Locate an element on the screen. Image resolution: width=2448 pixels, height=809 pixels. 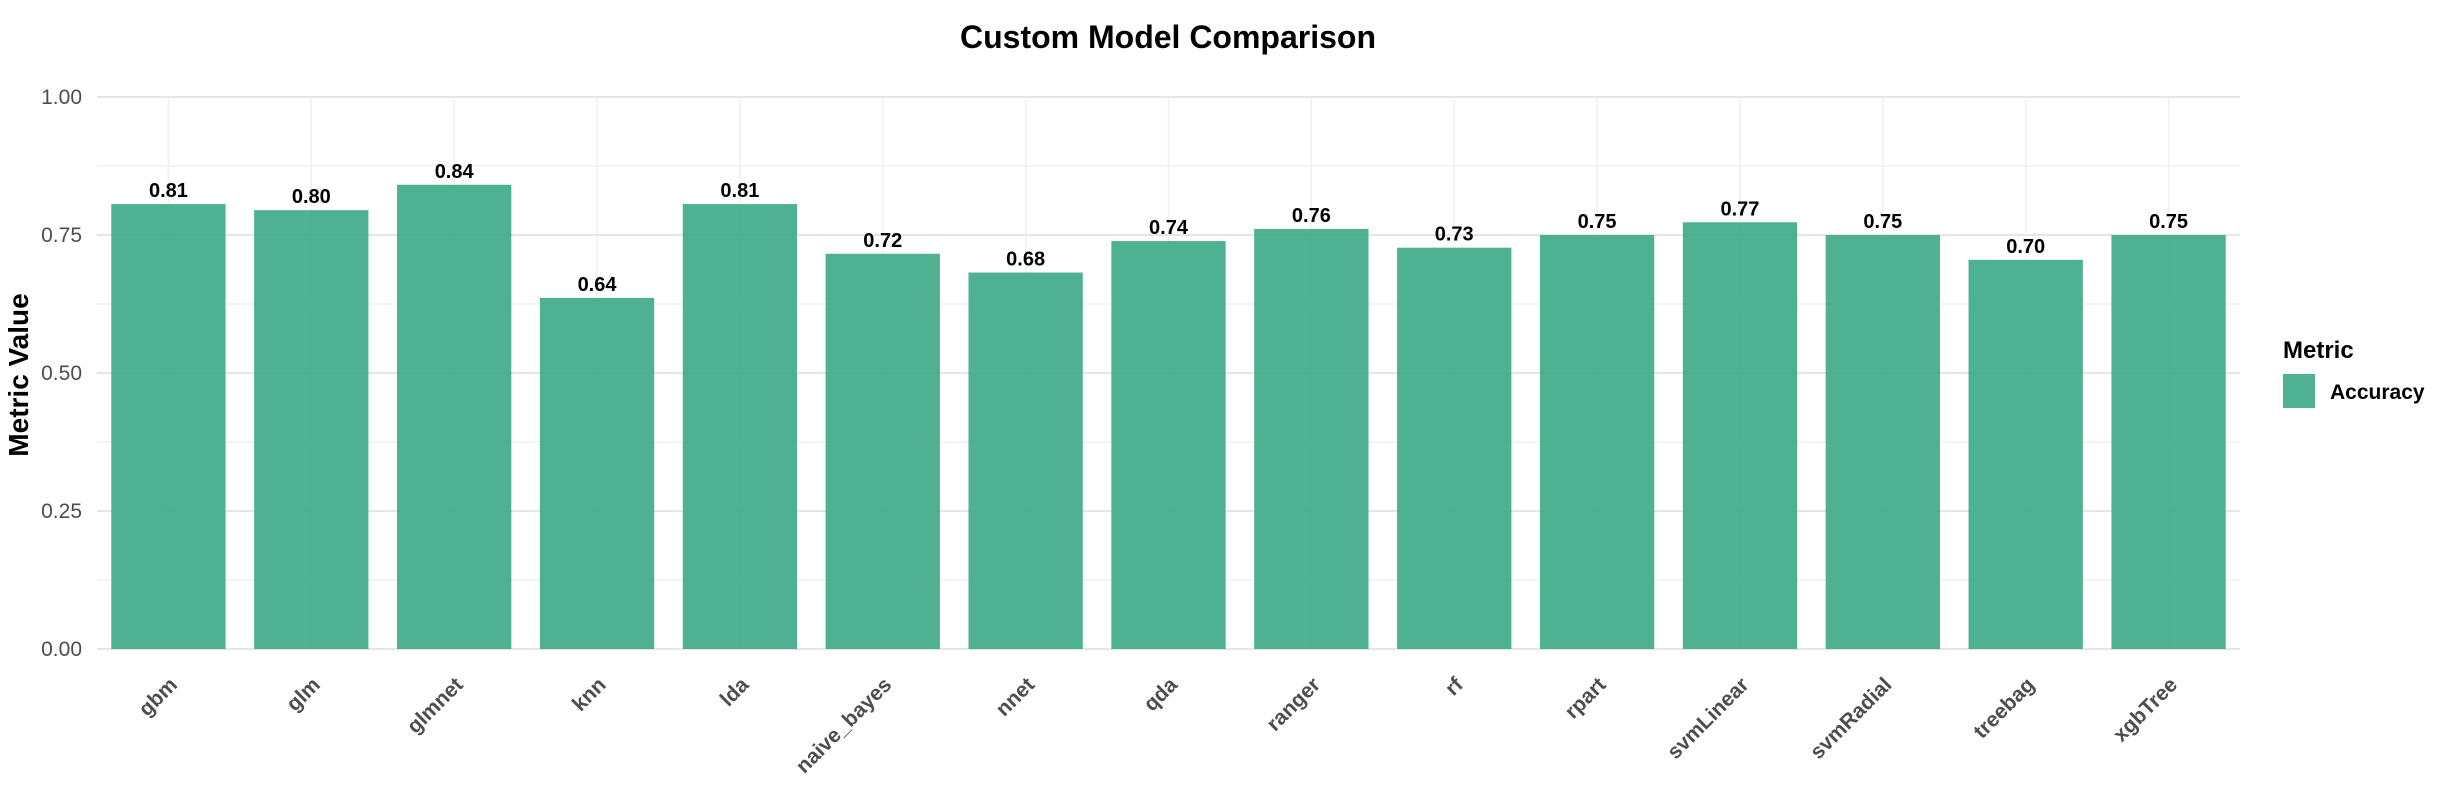
legend-title: Metric is located at coordinates (2318, 350).